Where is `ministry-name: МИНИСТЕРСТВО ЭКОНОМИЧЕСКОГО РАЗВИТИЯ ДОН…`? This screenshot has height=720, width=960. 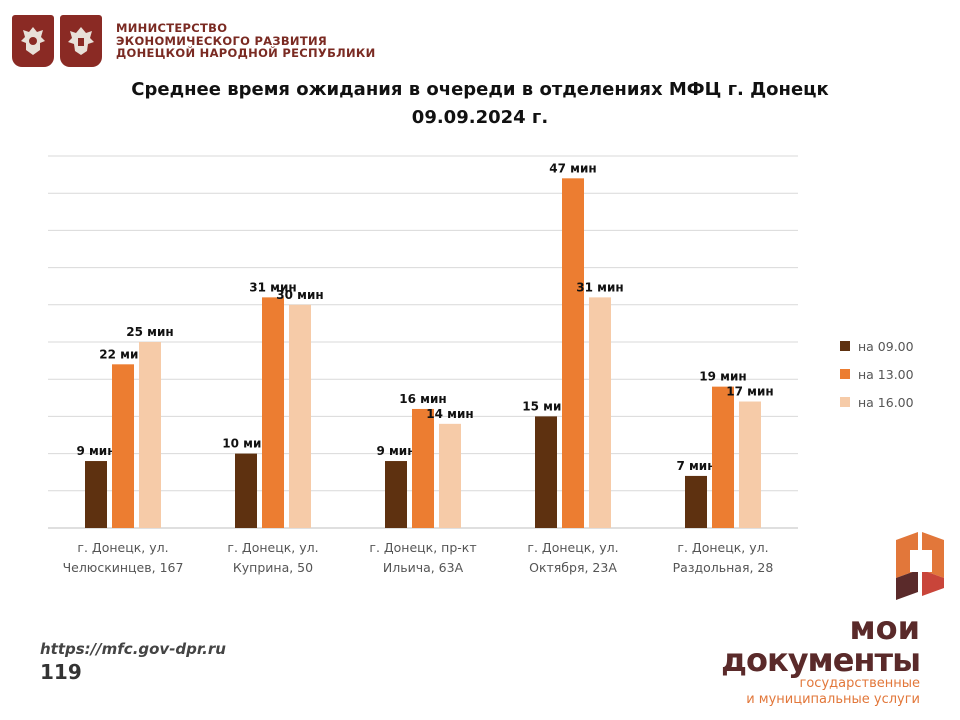 ministry-name: МИНИСТЕРСТВО ЭКОНОМИЧЕСКОГО РАЗВИТИЯ ДОН… is located at coordinates (246, 41).